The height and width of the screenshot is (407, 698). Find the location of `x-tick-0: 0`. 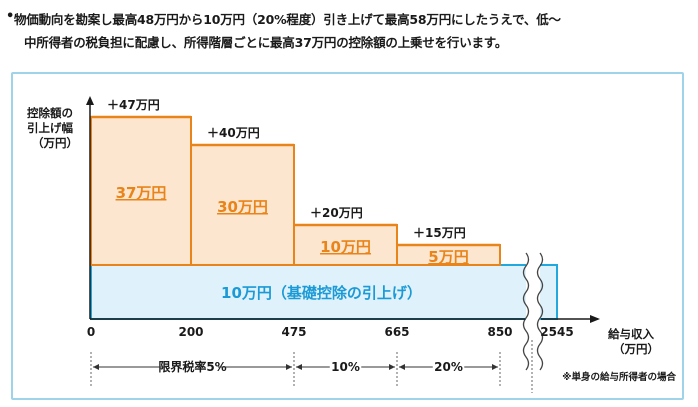

x-tick-0: 0 is located at coordinates (91, 332).